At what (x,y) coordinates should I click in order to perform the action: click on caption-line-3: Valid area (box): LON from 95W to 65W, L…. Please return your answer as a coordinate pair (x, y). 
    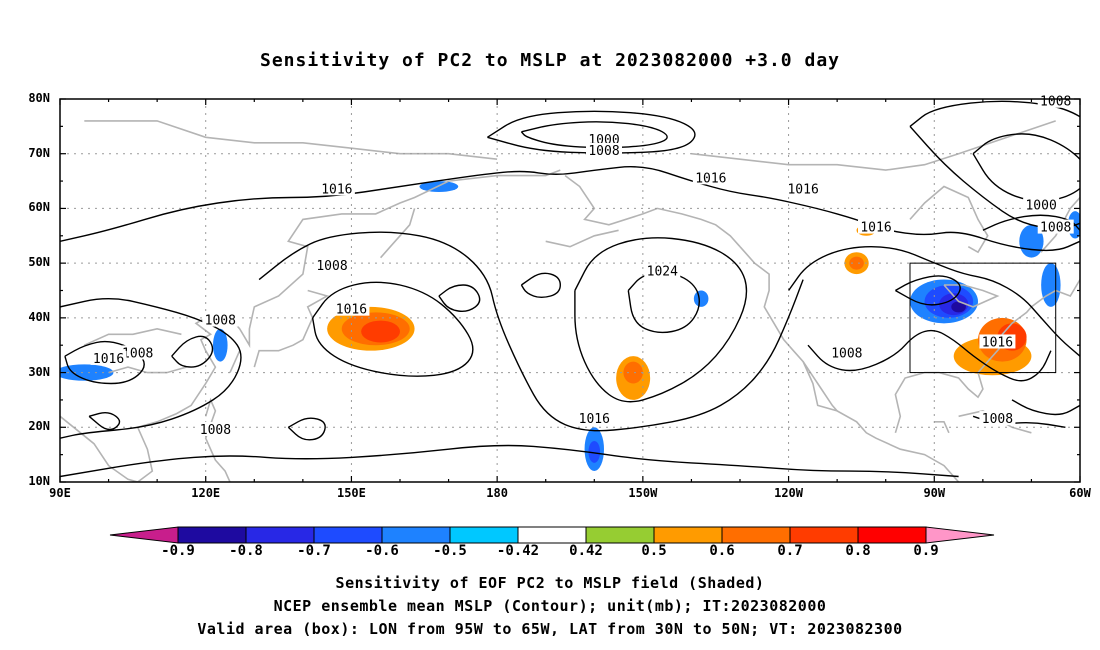
    Looking at the image, I should click on (550, 629).